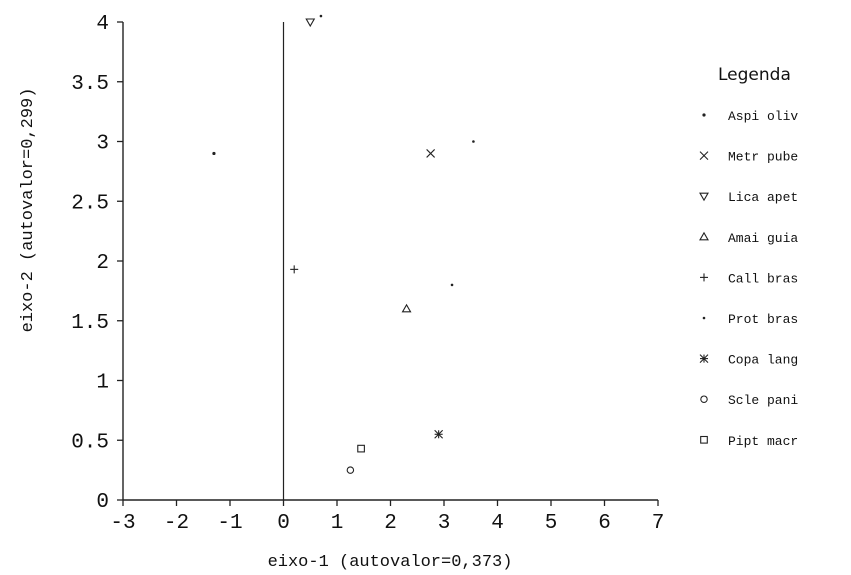  Describe the element at coordinates (444, 523) in the screenshot. I see `x-tick-label: 3` at that location.